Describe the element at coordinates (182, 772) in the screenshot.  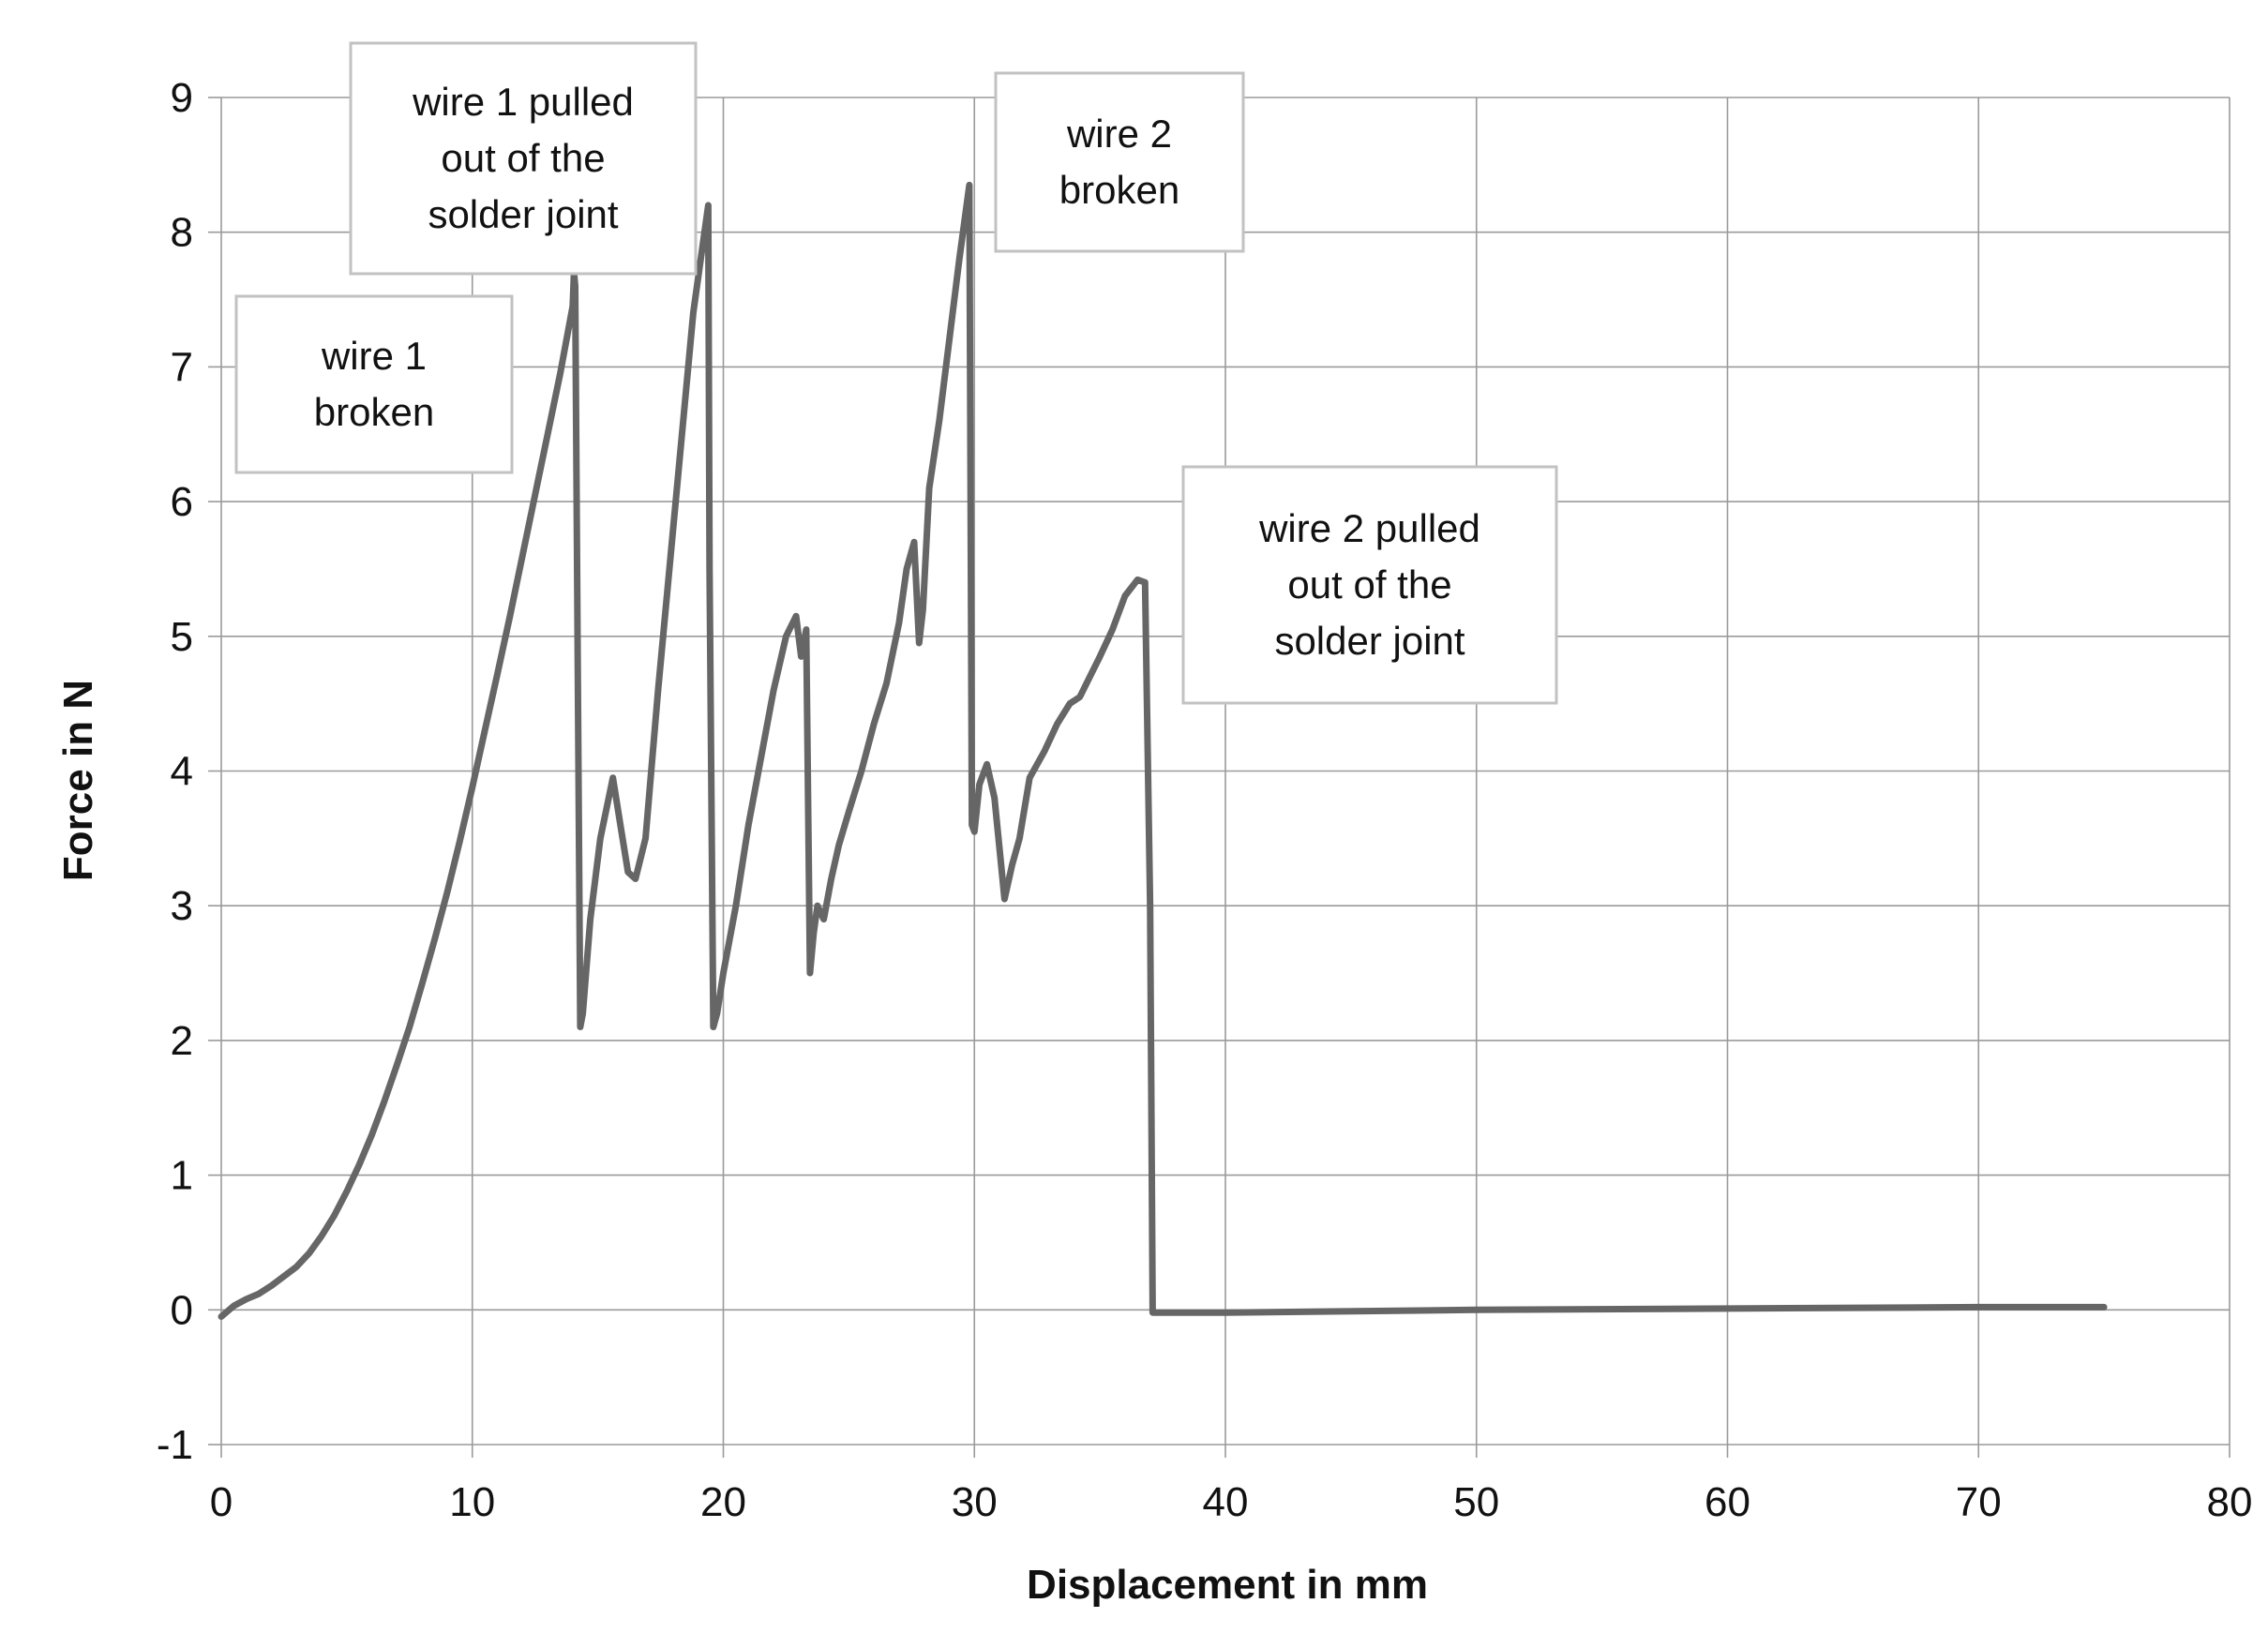
I see `y-tick-label: 4` at that location.